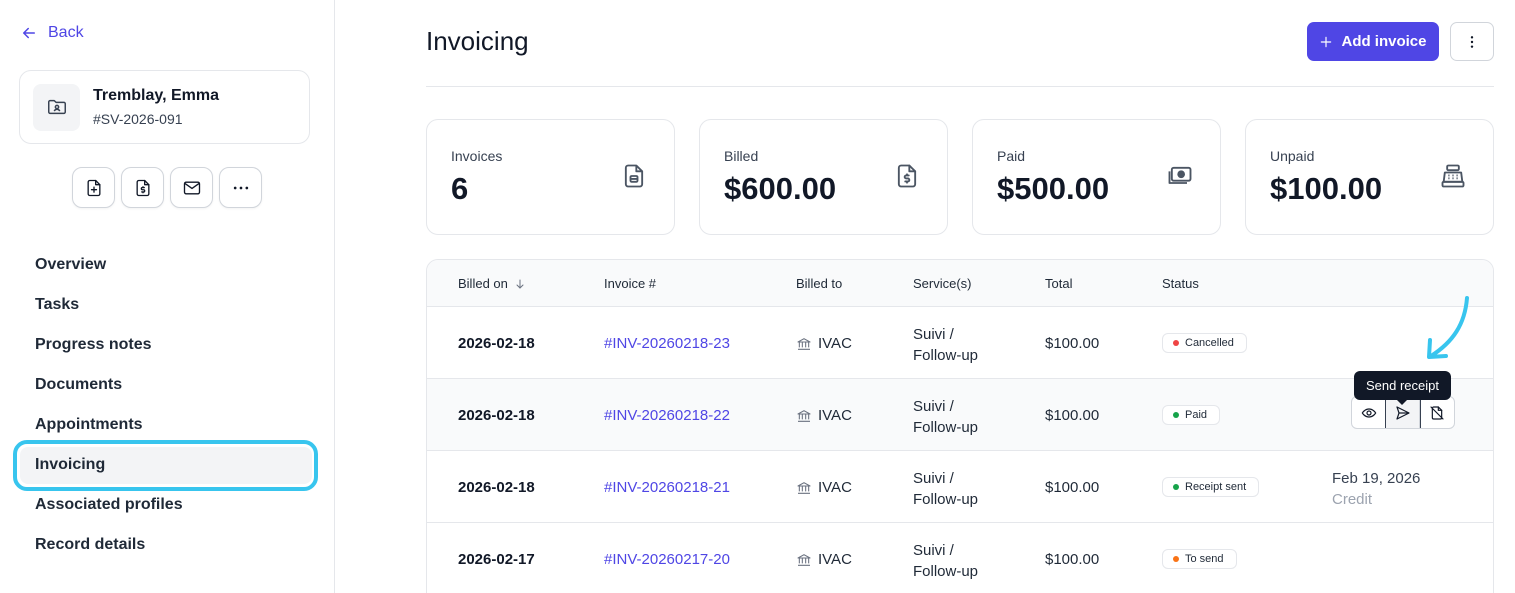 The height and width of the screenshot is (593, 1515). Describe the element at coordinates (1369, 177) in the screenshot. I see `stat-unpaid: Unpaid $100.00` at that location.